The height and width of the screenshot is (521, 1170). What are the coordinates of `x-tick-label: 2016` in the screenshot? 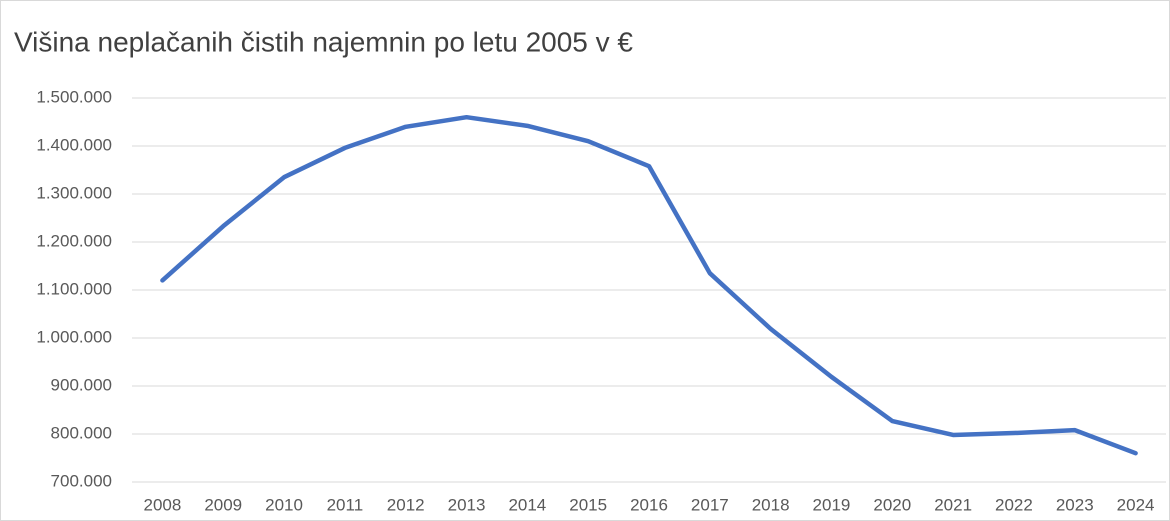 It's located at (649, 504).